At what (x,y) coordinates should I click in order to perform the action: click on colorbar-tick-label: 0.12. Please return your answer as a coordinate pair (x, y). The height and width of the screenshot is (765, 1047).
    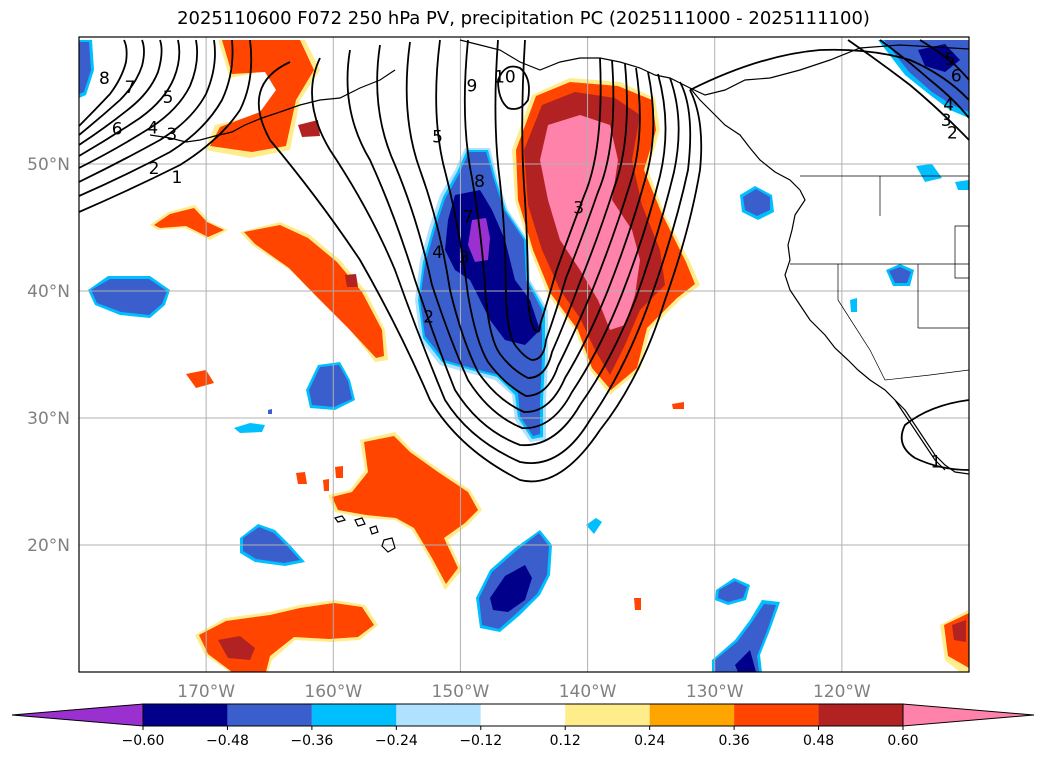
    Looking at the image, I should click on (565, 741).